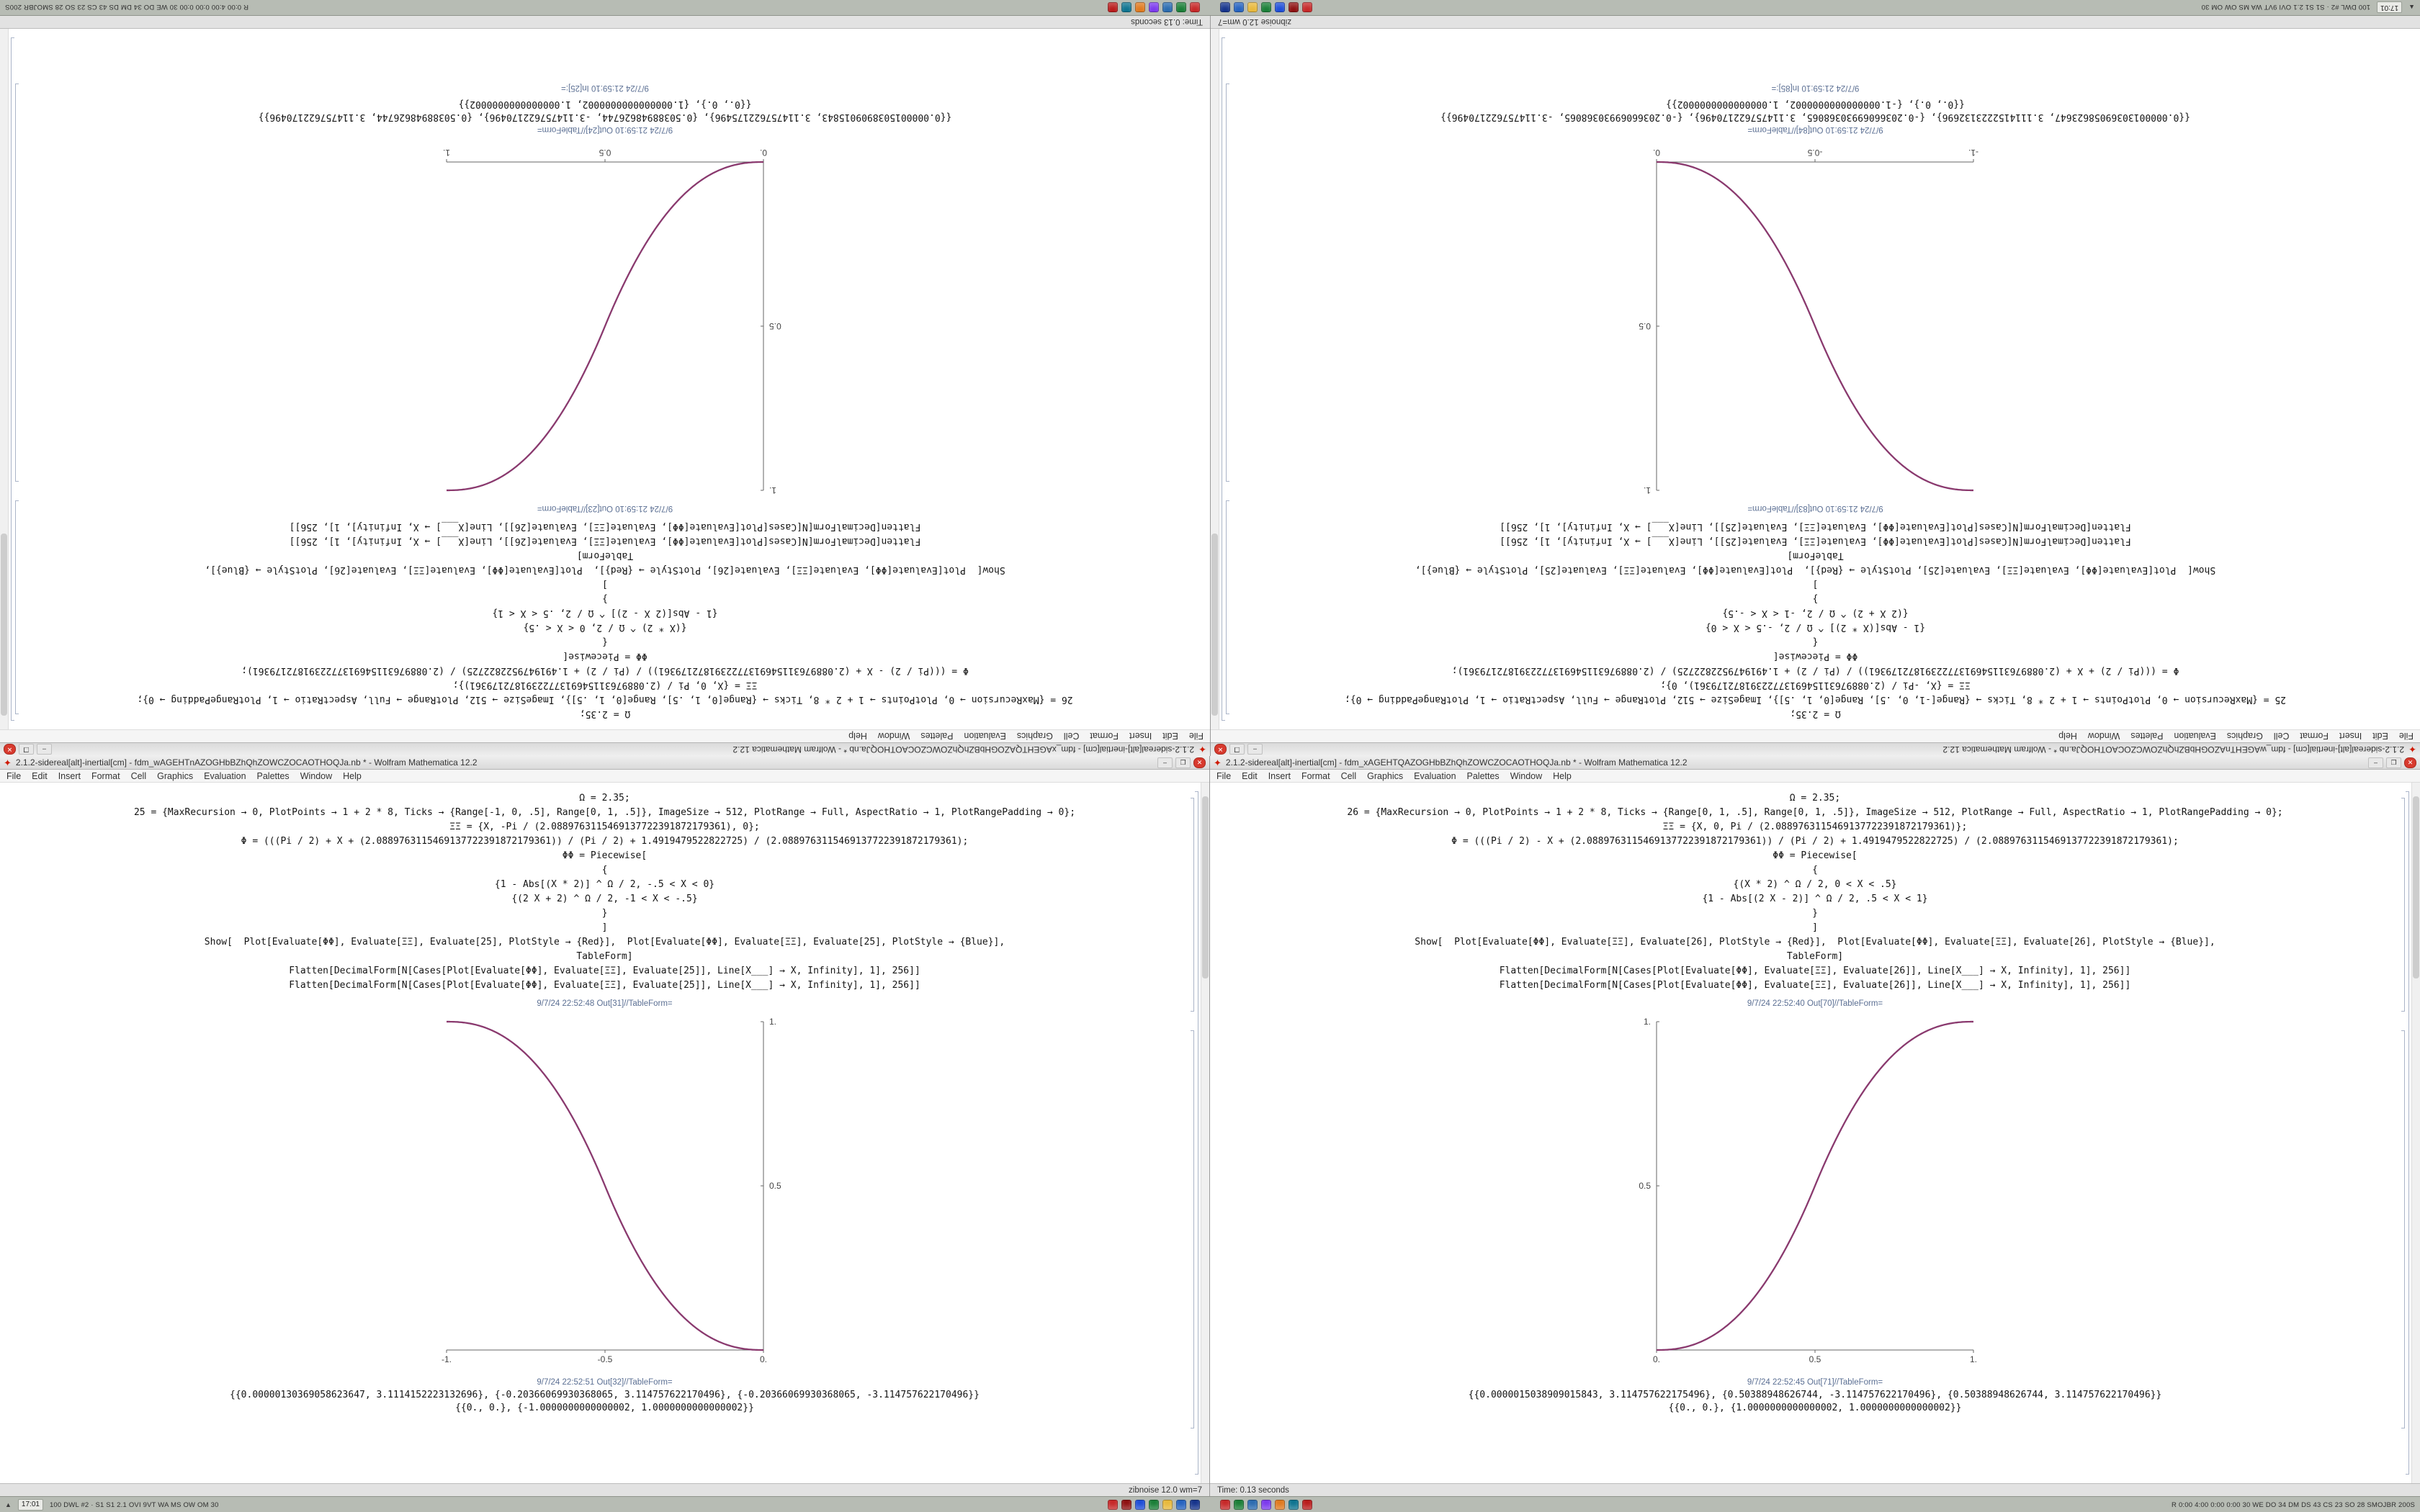 The height and width of the screenshot is (1512, 2420). What do you see at coordinates (2405, 1133) in the screenshot?
I see `cell-brackets` at bounding box center [2405, 1133].